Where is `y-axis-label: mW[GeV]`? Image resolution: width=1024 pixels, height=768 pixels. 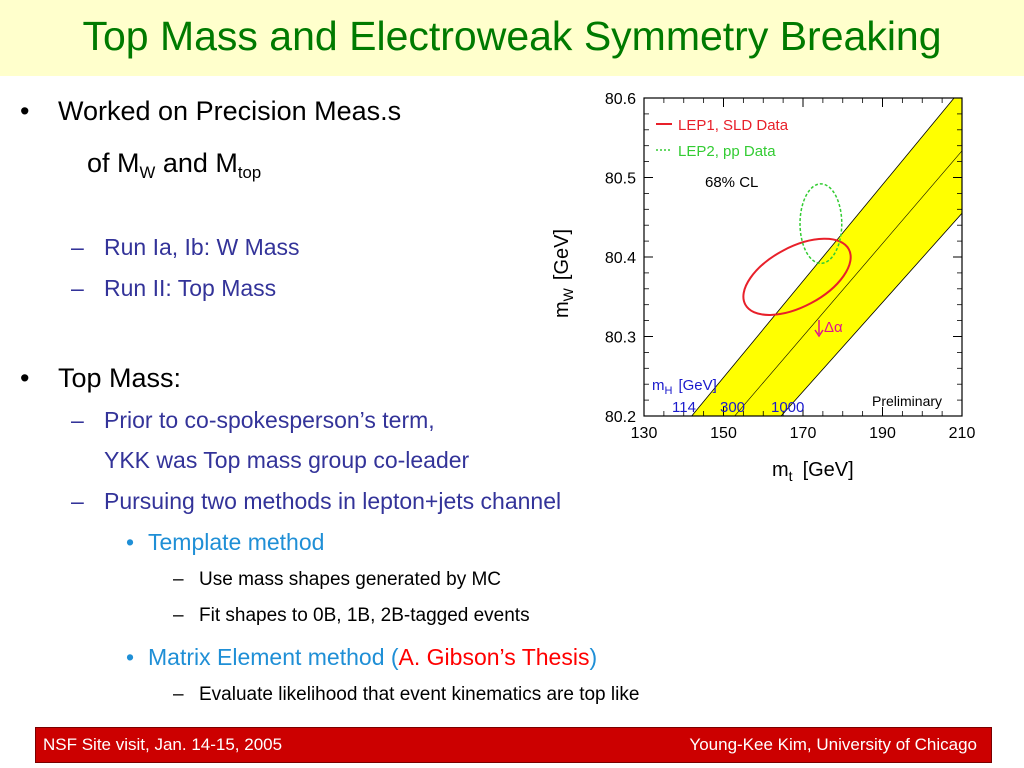 y-axis-label: mW[GeV] is located at coordinates (563, 273).